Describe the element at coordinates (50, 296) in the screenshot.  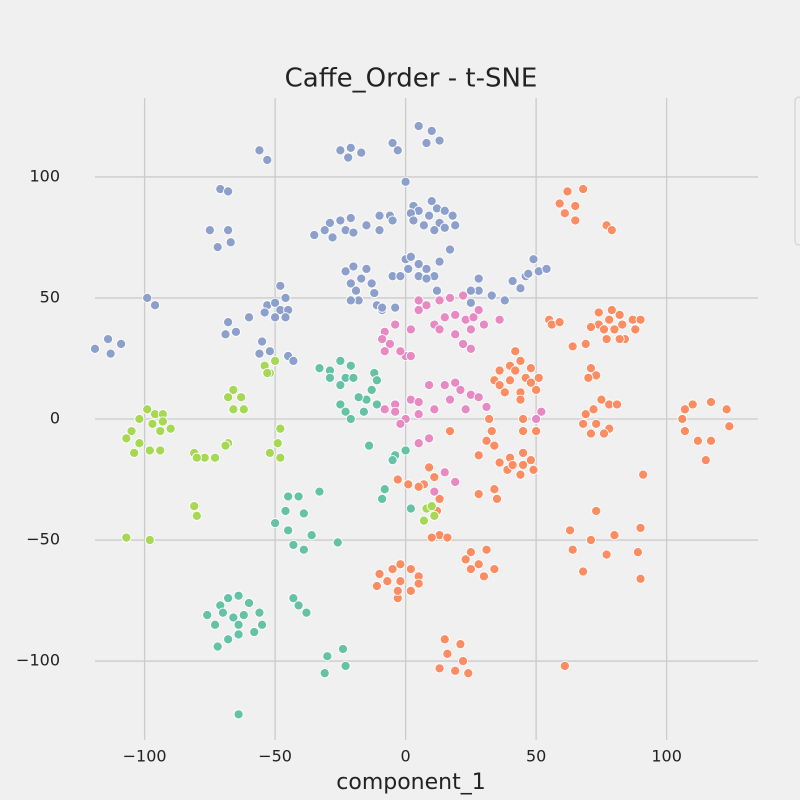
I see `y-tick-label: 50` at that location.